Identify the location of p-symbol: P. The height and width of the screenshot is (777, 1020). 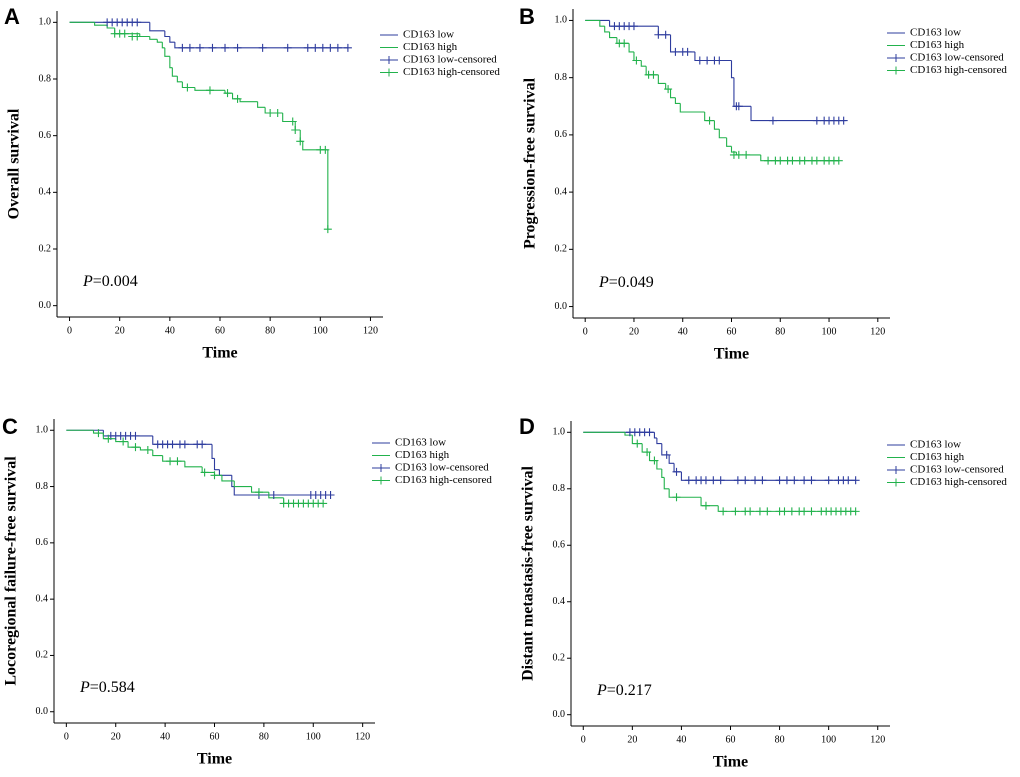
(603, 282).